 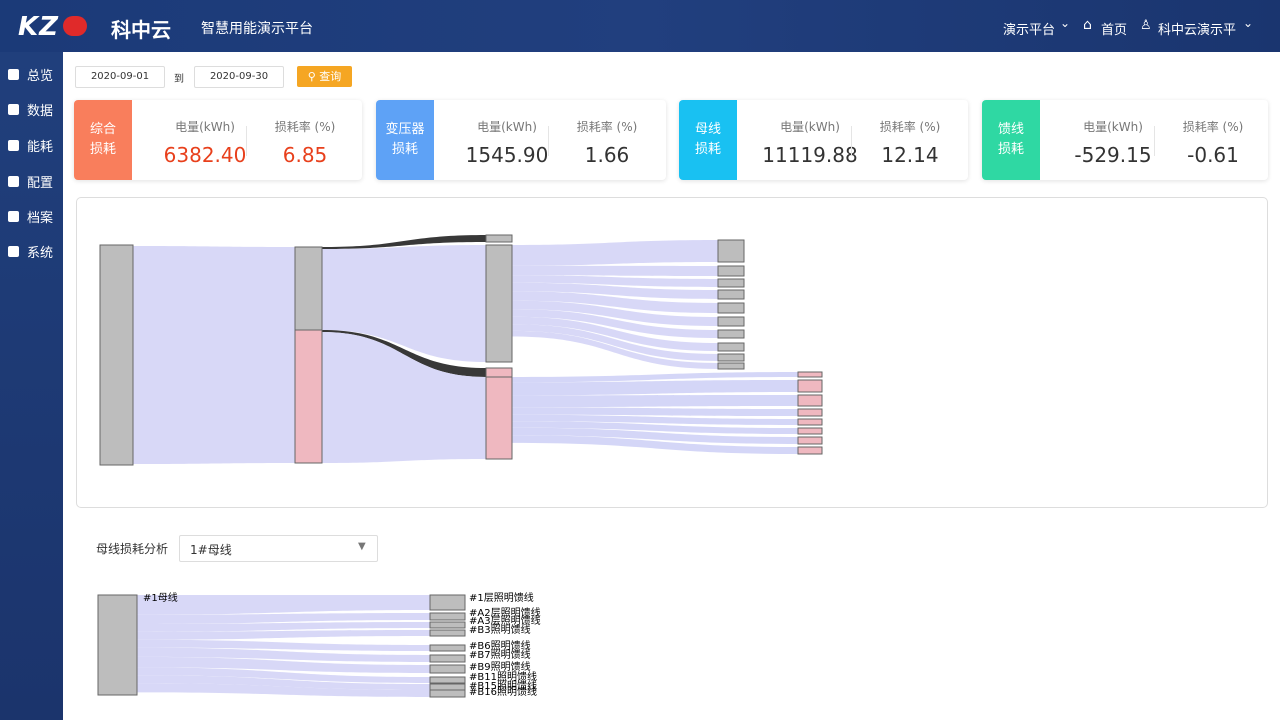 What do you see at coordinates (30, 74) in the screenshot?
I see `sidebar-item: 总览` at bounding box center [30, 74].